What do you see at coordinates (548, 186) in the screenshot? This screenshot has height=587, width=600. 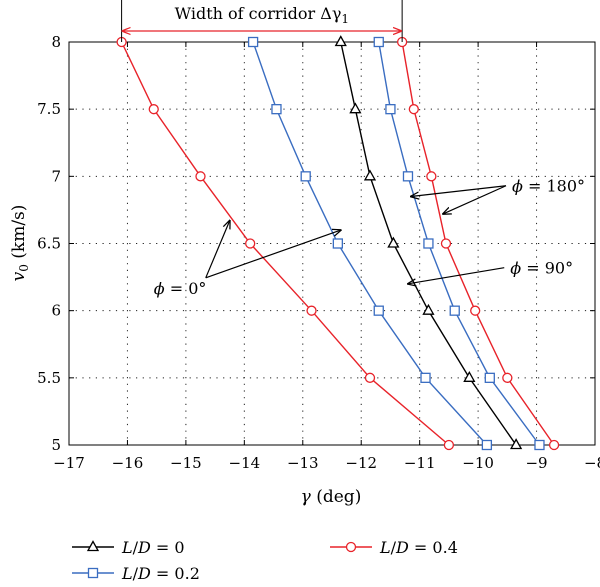 I see `phi-180-label: ϕ = 180°` at bounding box center [548, 186].